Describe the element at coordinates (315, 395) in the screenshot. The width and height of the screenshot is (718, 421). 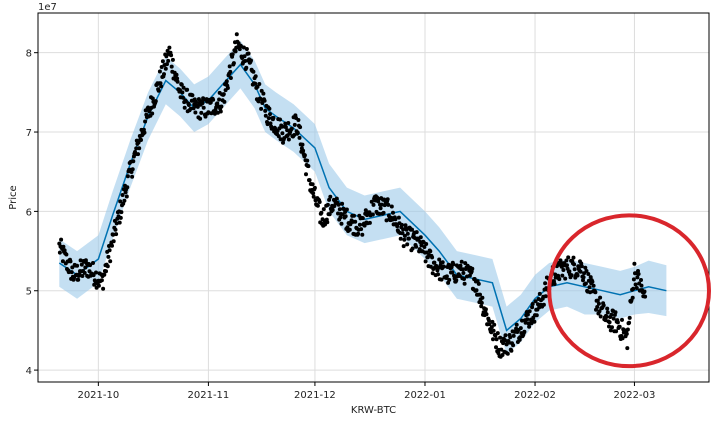
I see `x-tick-label: 2021-12` at that location.